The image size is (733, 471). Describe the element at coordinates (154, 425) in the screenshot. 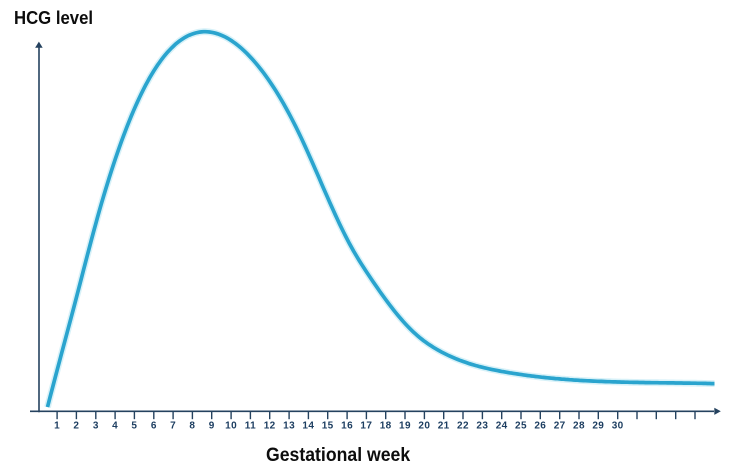

I see `svg-text: 6` at that location.